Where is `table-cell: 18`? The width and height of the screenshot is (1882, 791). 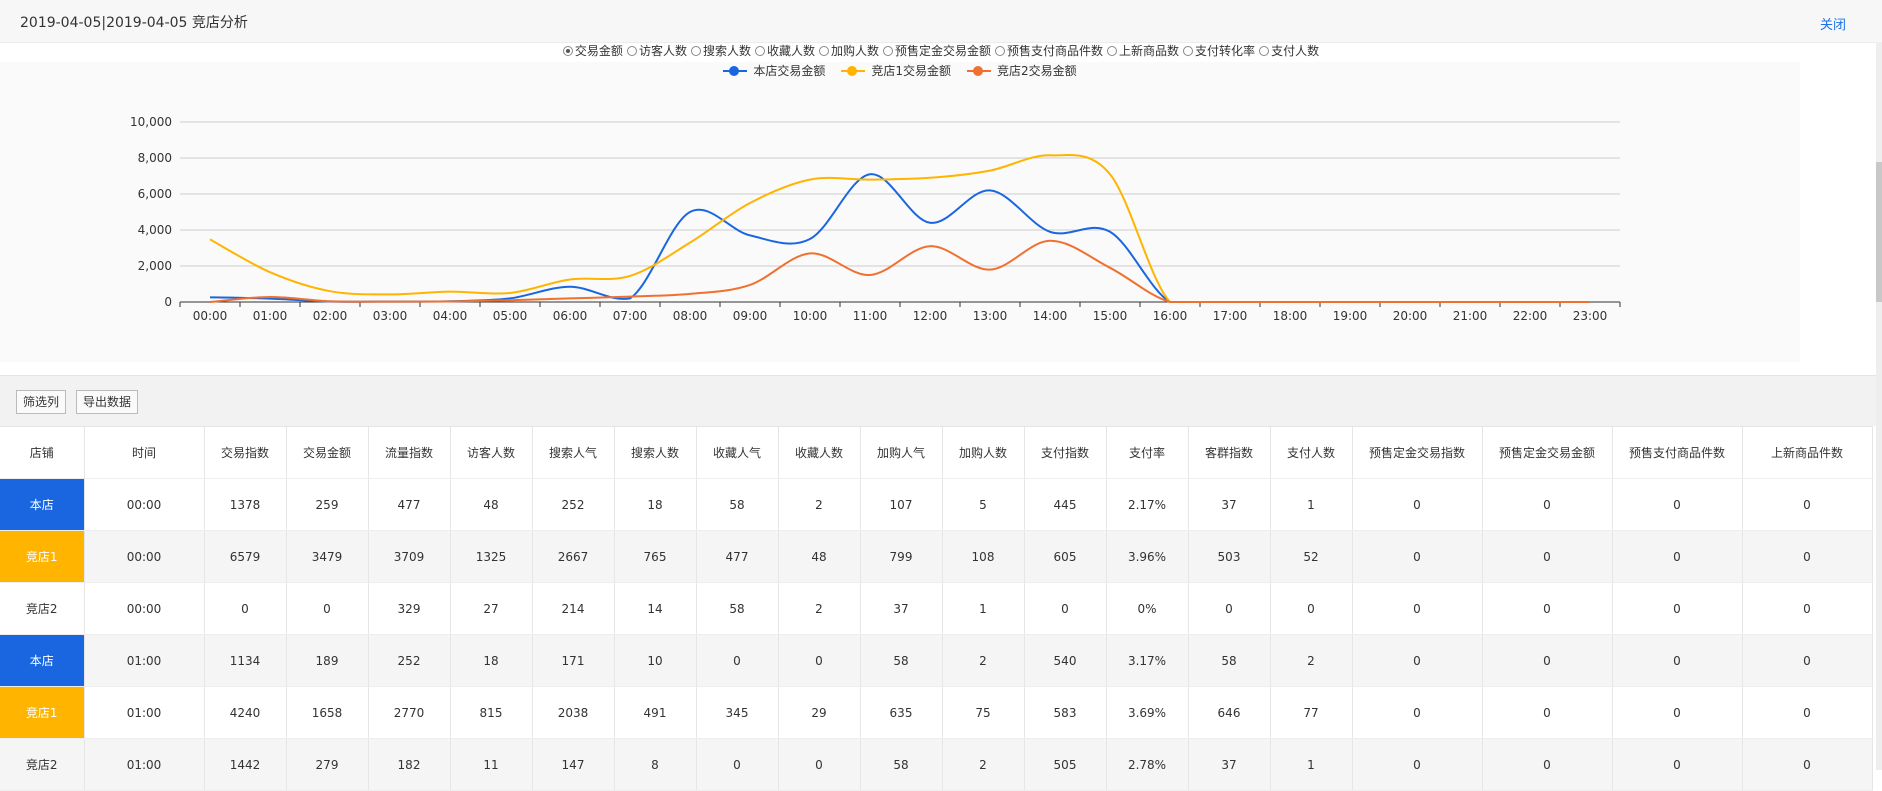 table-cell: 18 is located at coordinates (491, 660).